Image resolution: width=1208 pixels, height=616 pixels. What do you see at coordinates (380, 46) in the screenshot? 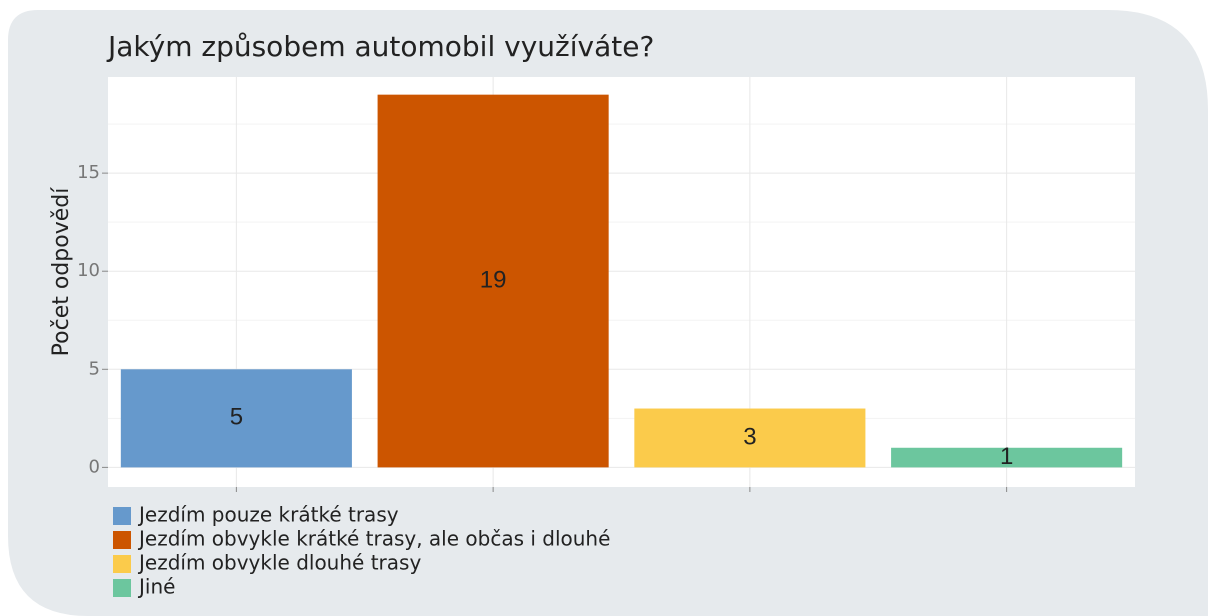
I see `chart-title: Jakým způsobem automobil využíváte?` at bounding box center [380, 46].